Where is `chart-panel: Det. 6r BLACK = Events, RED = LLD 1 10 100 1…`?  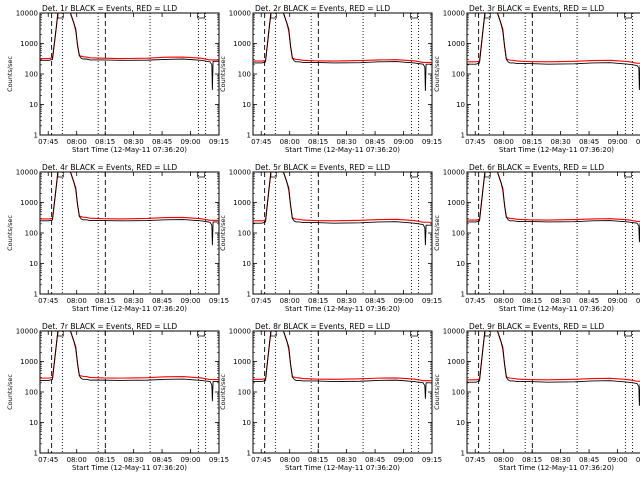
chart-panel: Det. 6r BLACK = Events, RED = LLD 1 10 100 1… is located at coordinates (536, 238).